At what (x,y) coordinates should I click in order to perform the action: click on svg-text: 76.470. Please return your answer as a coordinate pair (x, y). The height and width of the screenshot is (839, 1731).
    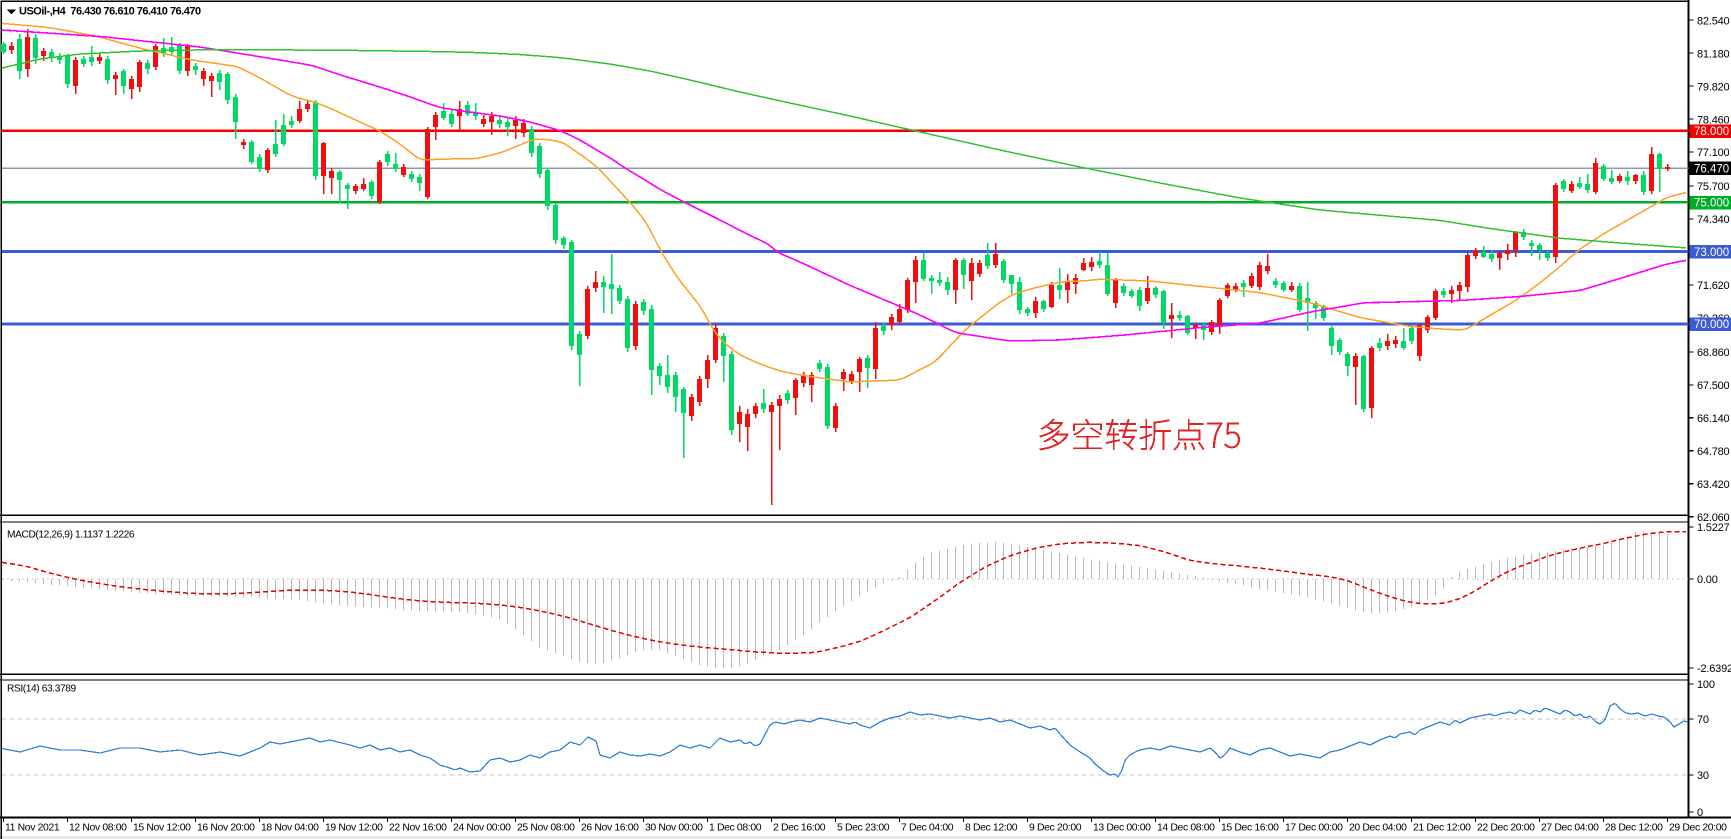
    Looking at the image, I should click on (1711, 170).